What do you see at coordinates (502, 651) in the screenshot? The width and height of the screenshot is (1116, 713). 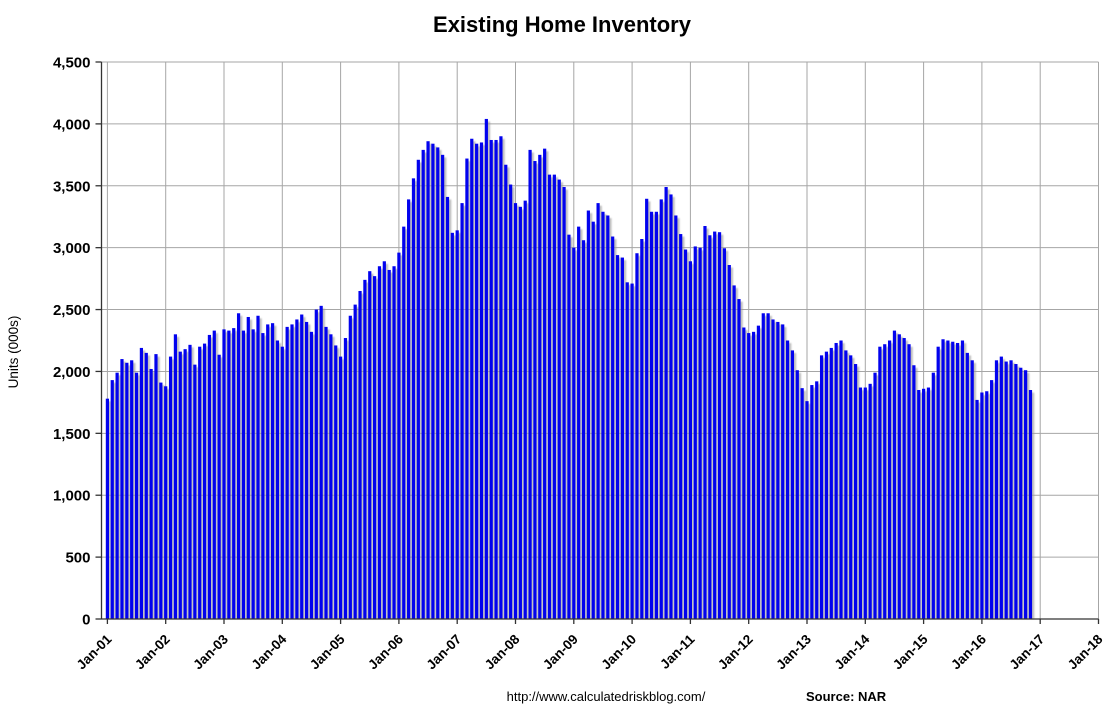 I see `x-tick-label: Jan-08` at bounding box center [502, 651].